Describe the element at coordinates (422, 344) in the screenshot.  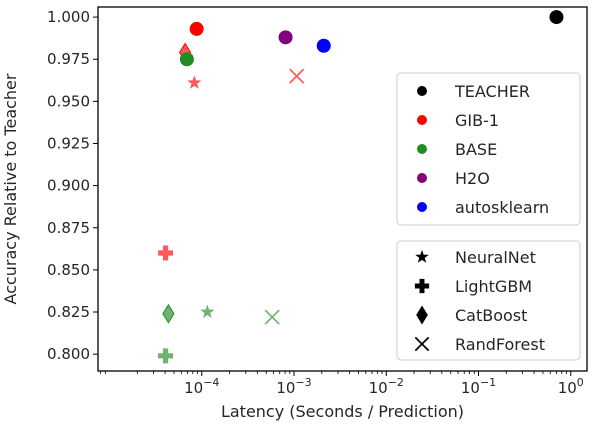
I see `legend-x-icon` at that location.